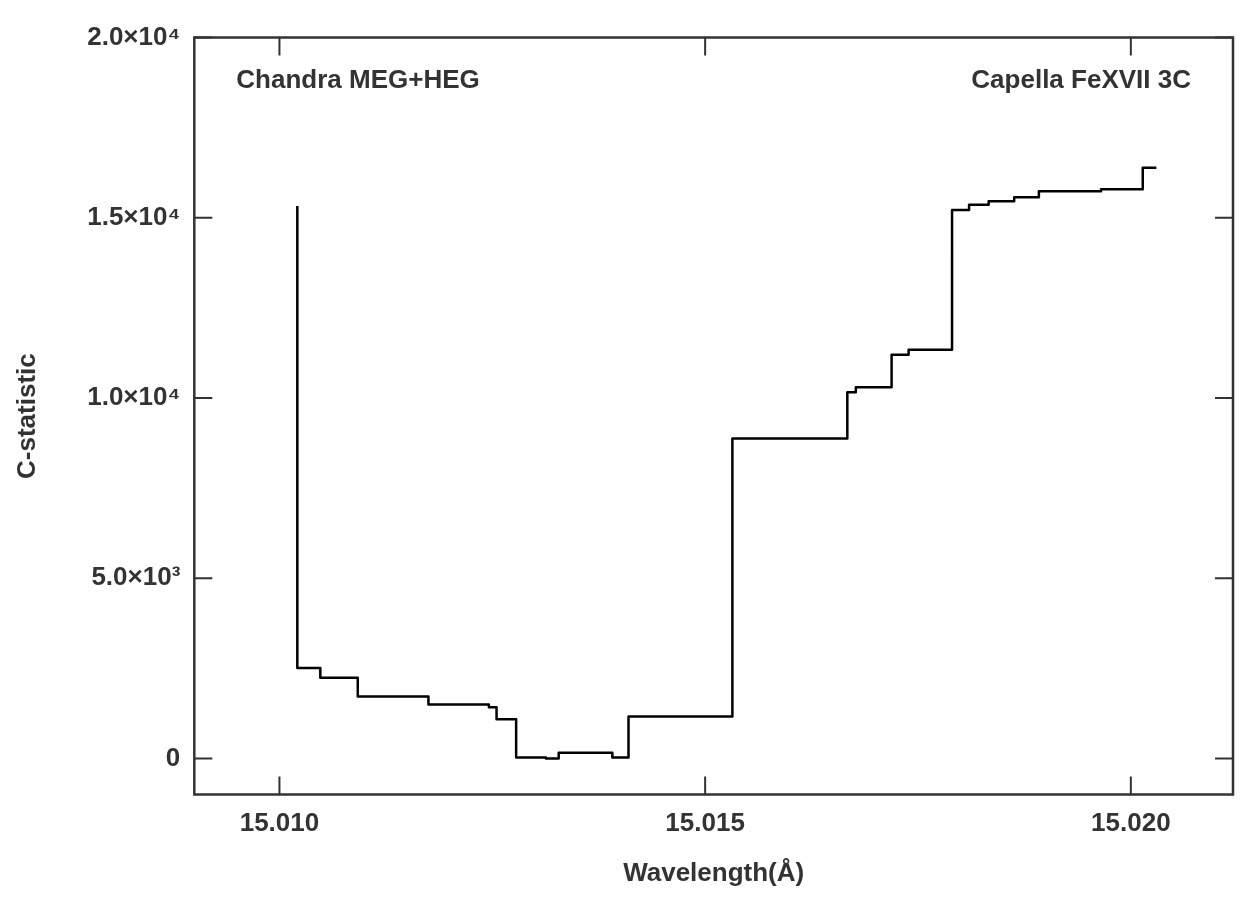 The height and width of the screenshot is (906, 1249). Describe the element at coordinates (714, 871) in the screenshot. I see `x-axis-title: Wavelength(Å)` at that location.